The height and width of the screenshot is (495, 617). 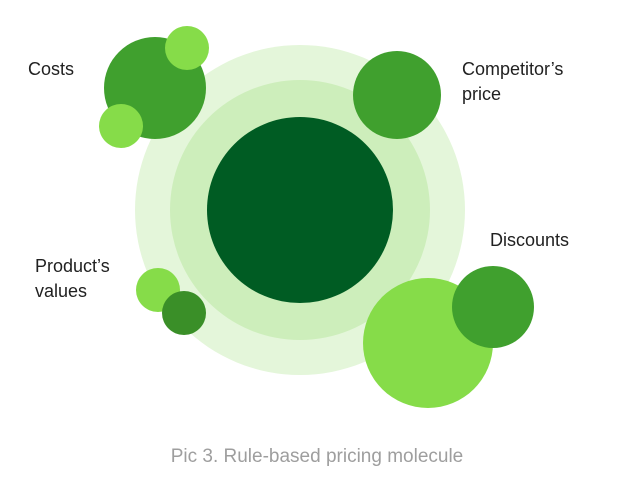 What do you see at coordinates (51, 69) in the screenshot?
I see `label: Costs` at bounding box center [51, 69].